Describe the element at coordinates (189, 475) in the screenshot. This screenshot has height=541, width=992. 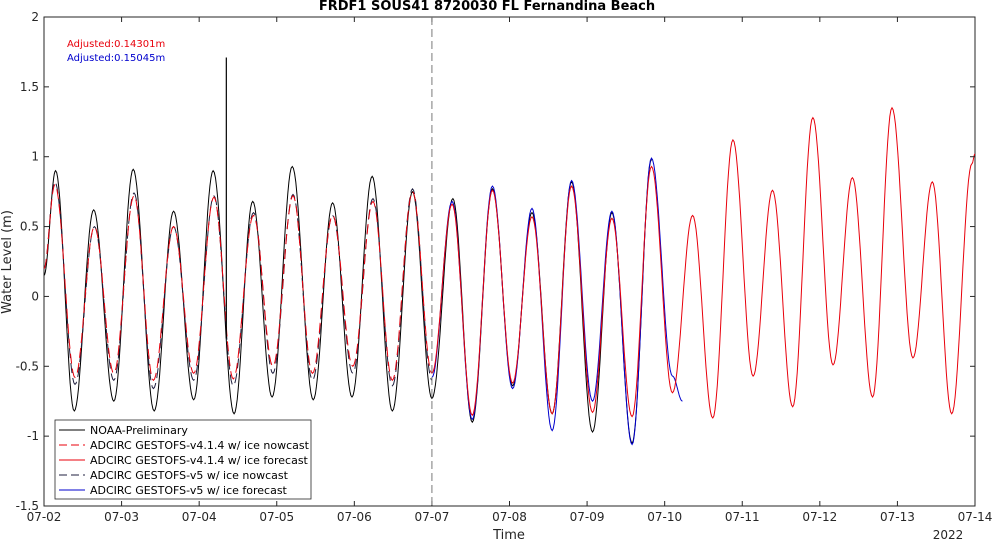
I see `legend-label: ADCIRC GESTOFS-v5 w/ ice nowcast` at that location.